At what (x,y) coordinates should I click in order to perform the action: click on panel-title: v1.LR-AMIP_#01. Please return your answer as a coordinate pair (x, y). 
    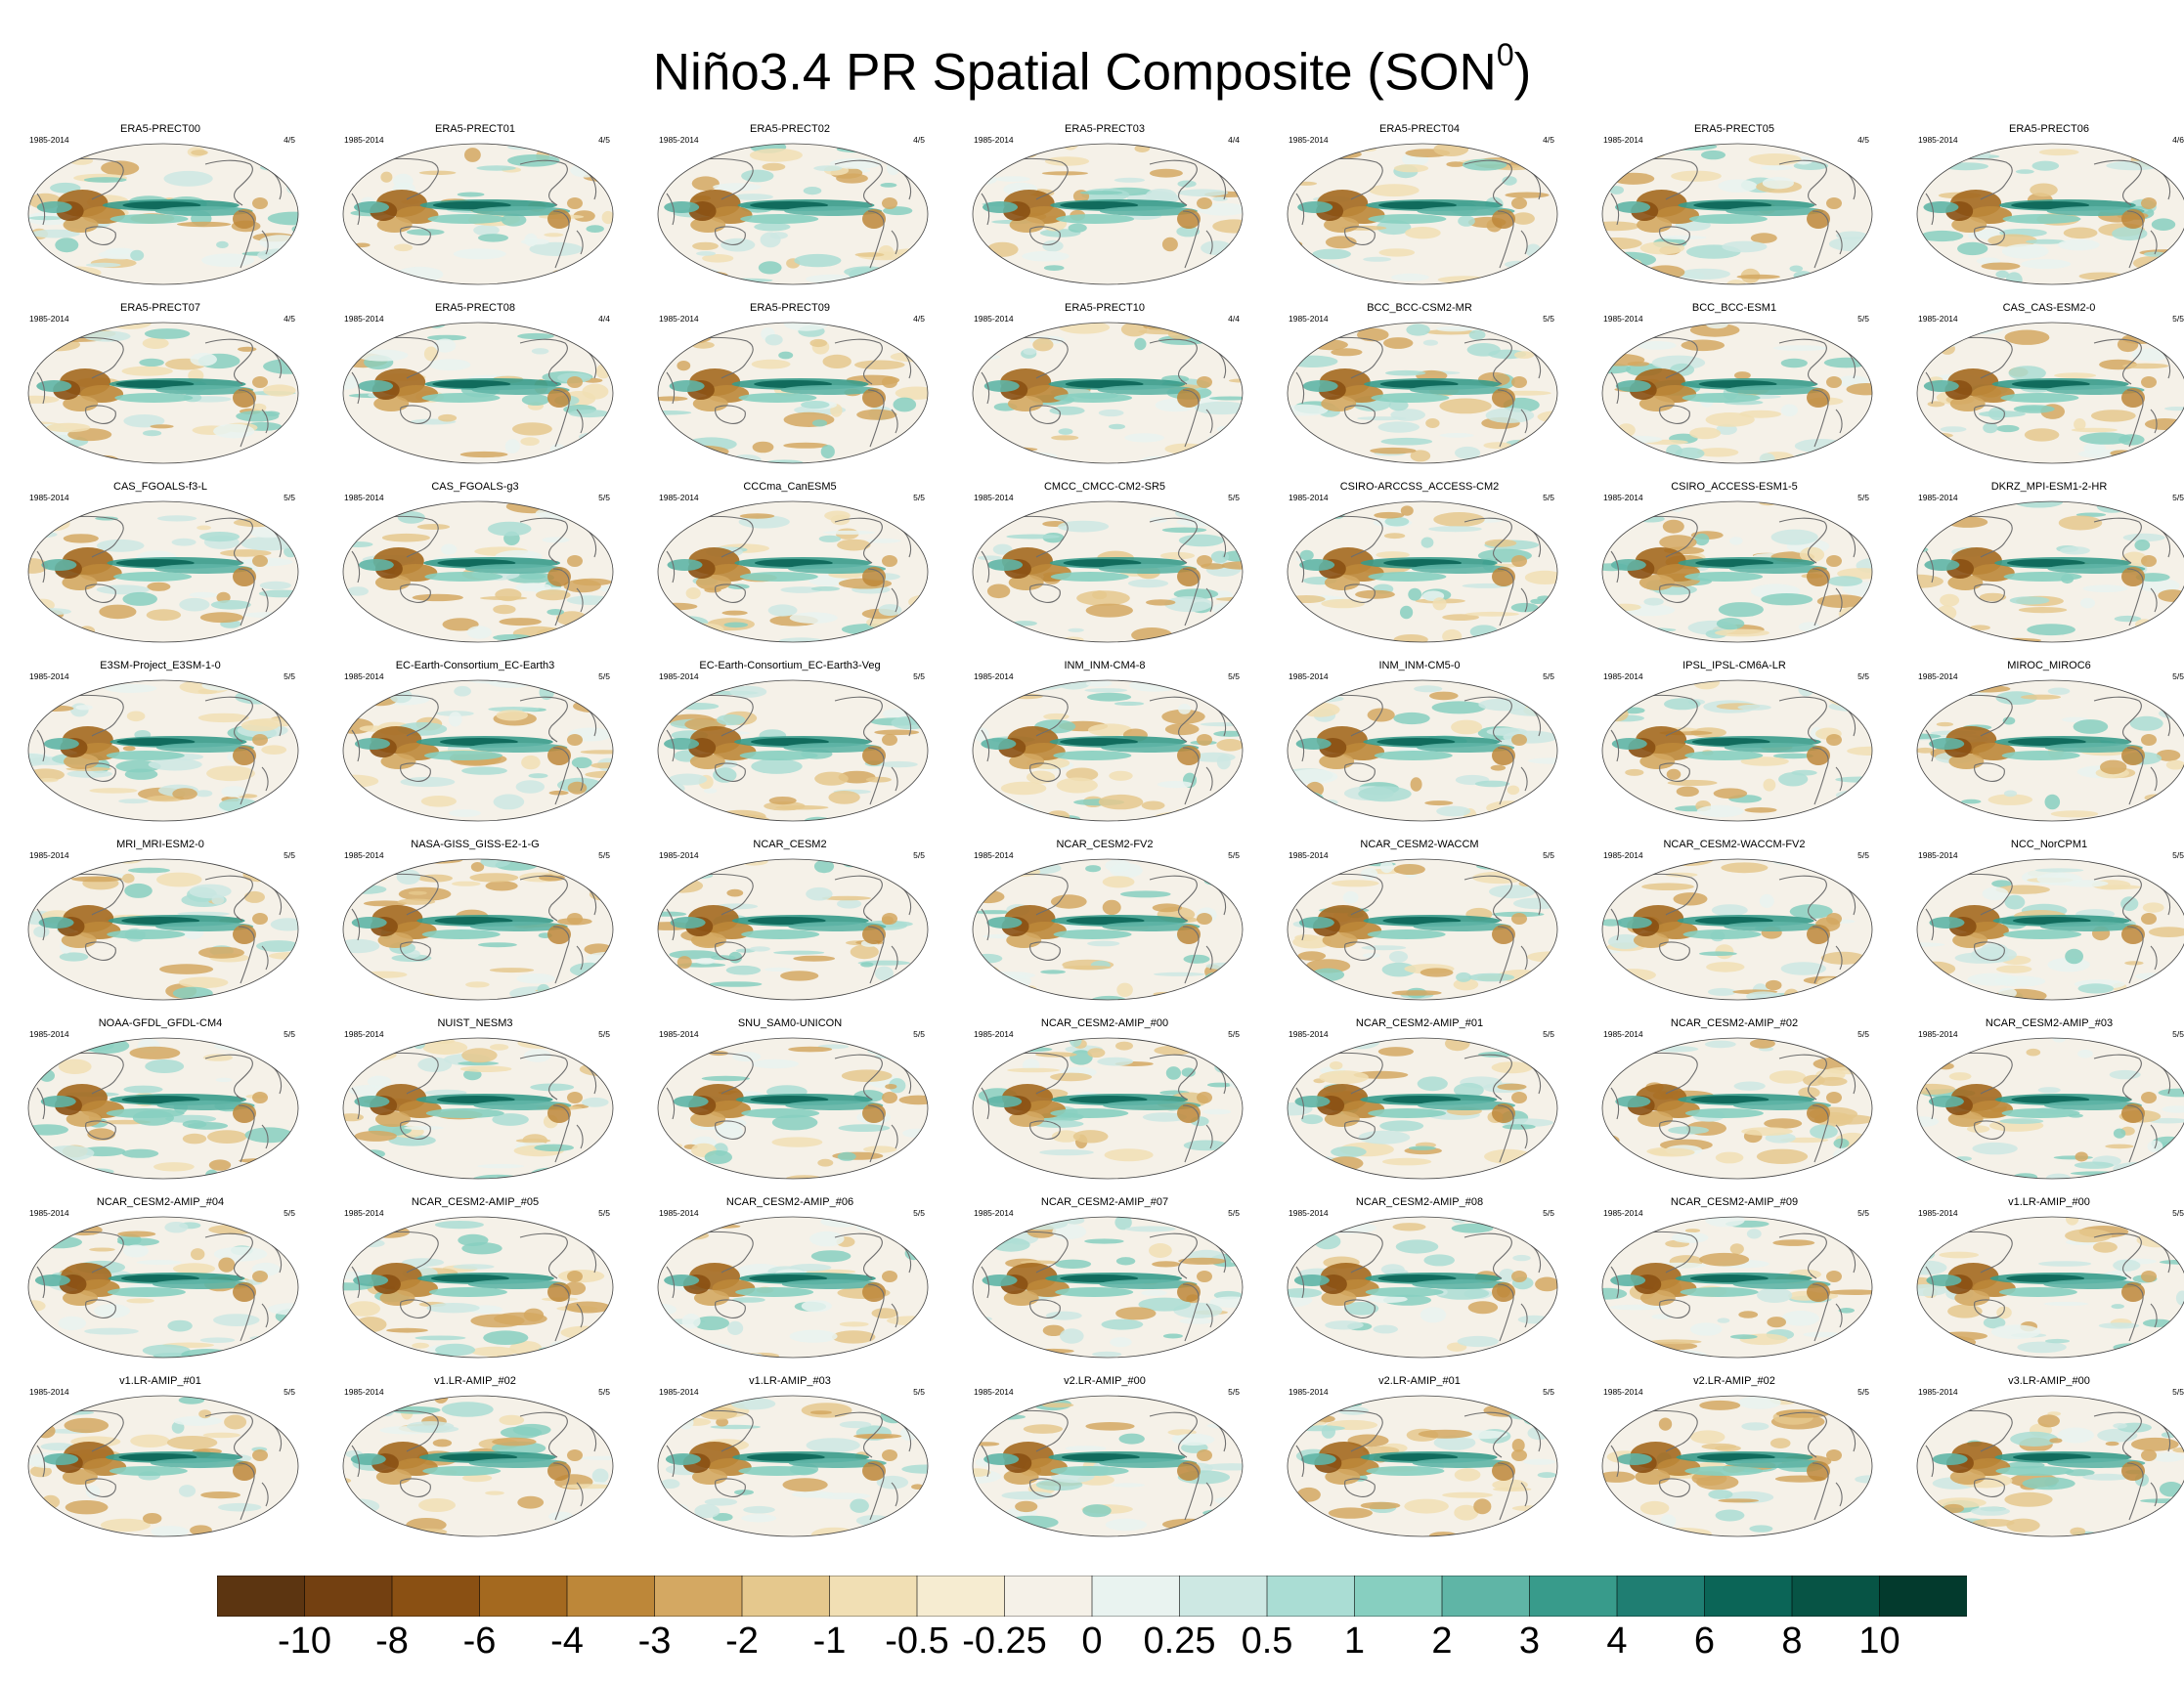
    Looking at the image, I should click on (160, 1381).